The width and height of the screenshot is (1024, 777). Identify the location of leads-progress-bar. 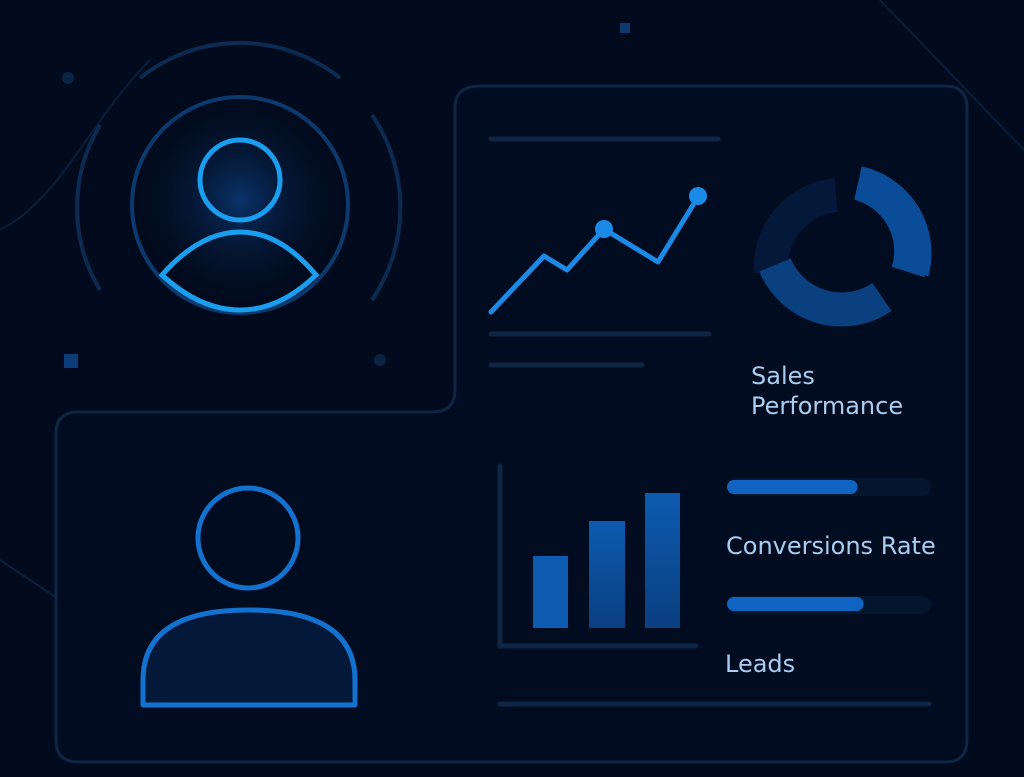
(829, 605).